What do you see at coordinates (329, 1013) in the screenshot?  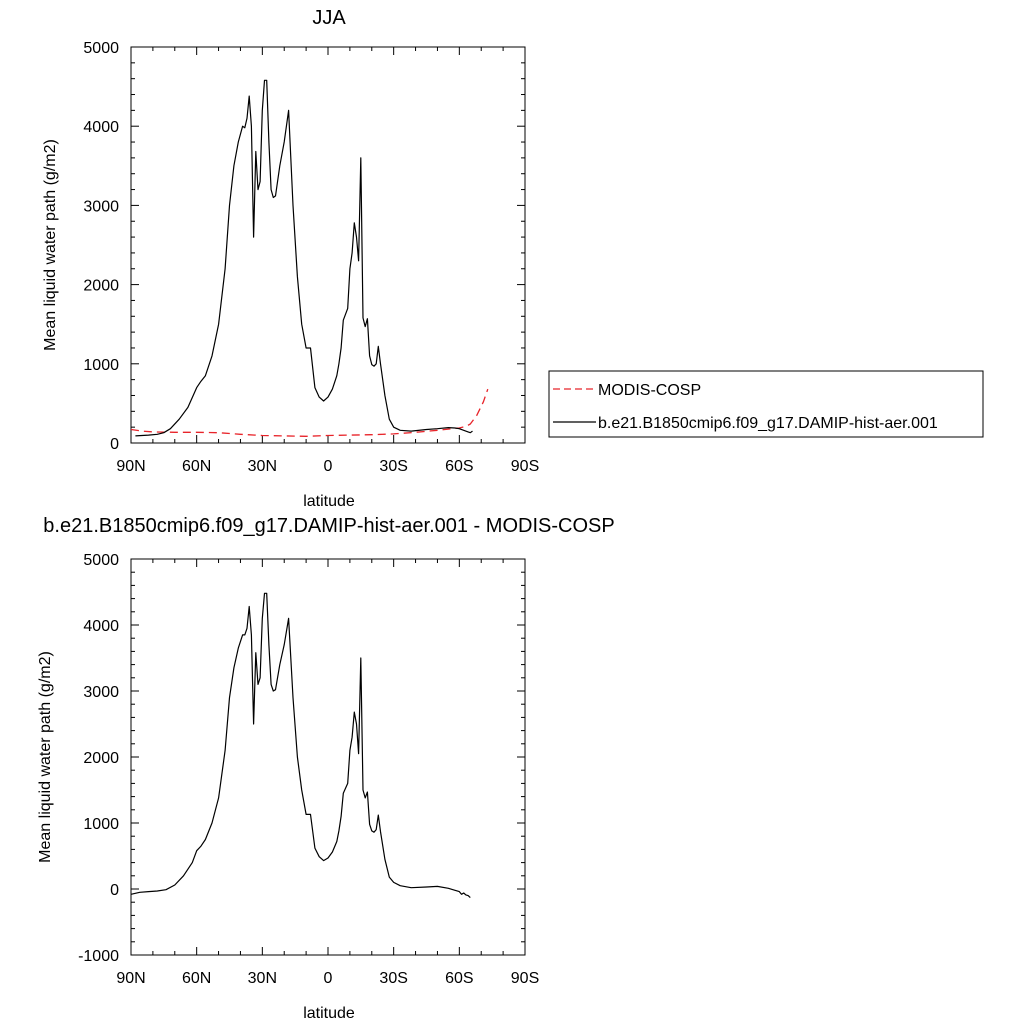 I see `bottom-chart-x-axis-label: latitude` at bounding box center [329, 1013].